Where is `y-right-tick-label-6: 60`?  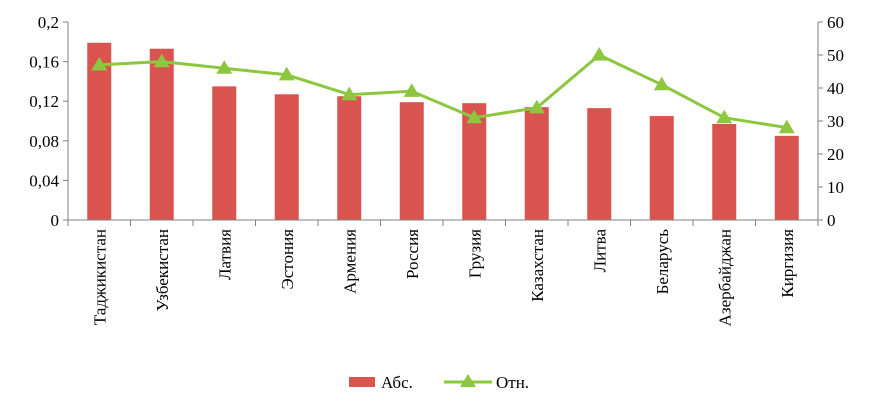 y-right-tick-label-6: 60 is located at coordinates (835, 22).